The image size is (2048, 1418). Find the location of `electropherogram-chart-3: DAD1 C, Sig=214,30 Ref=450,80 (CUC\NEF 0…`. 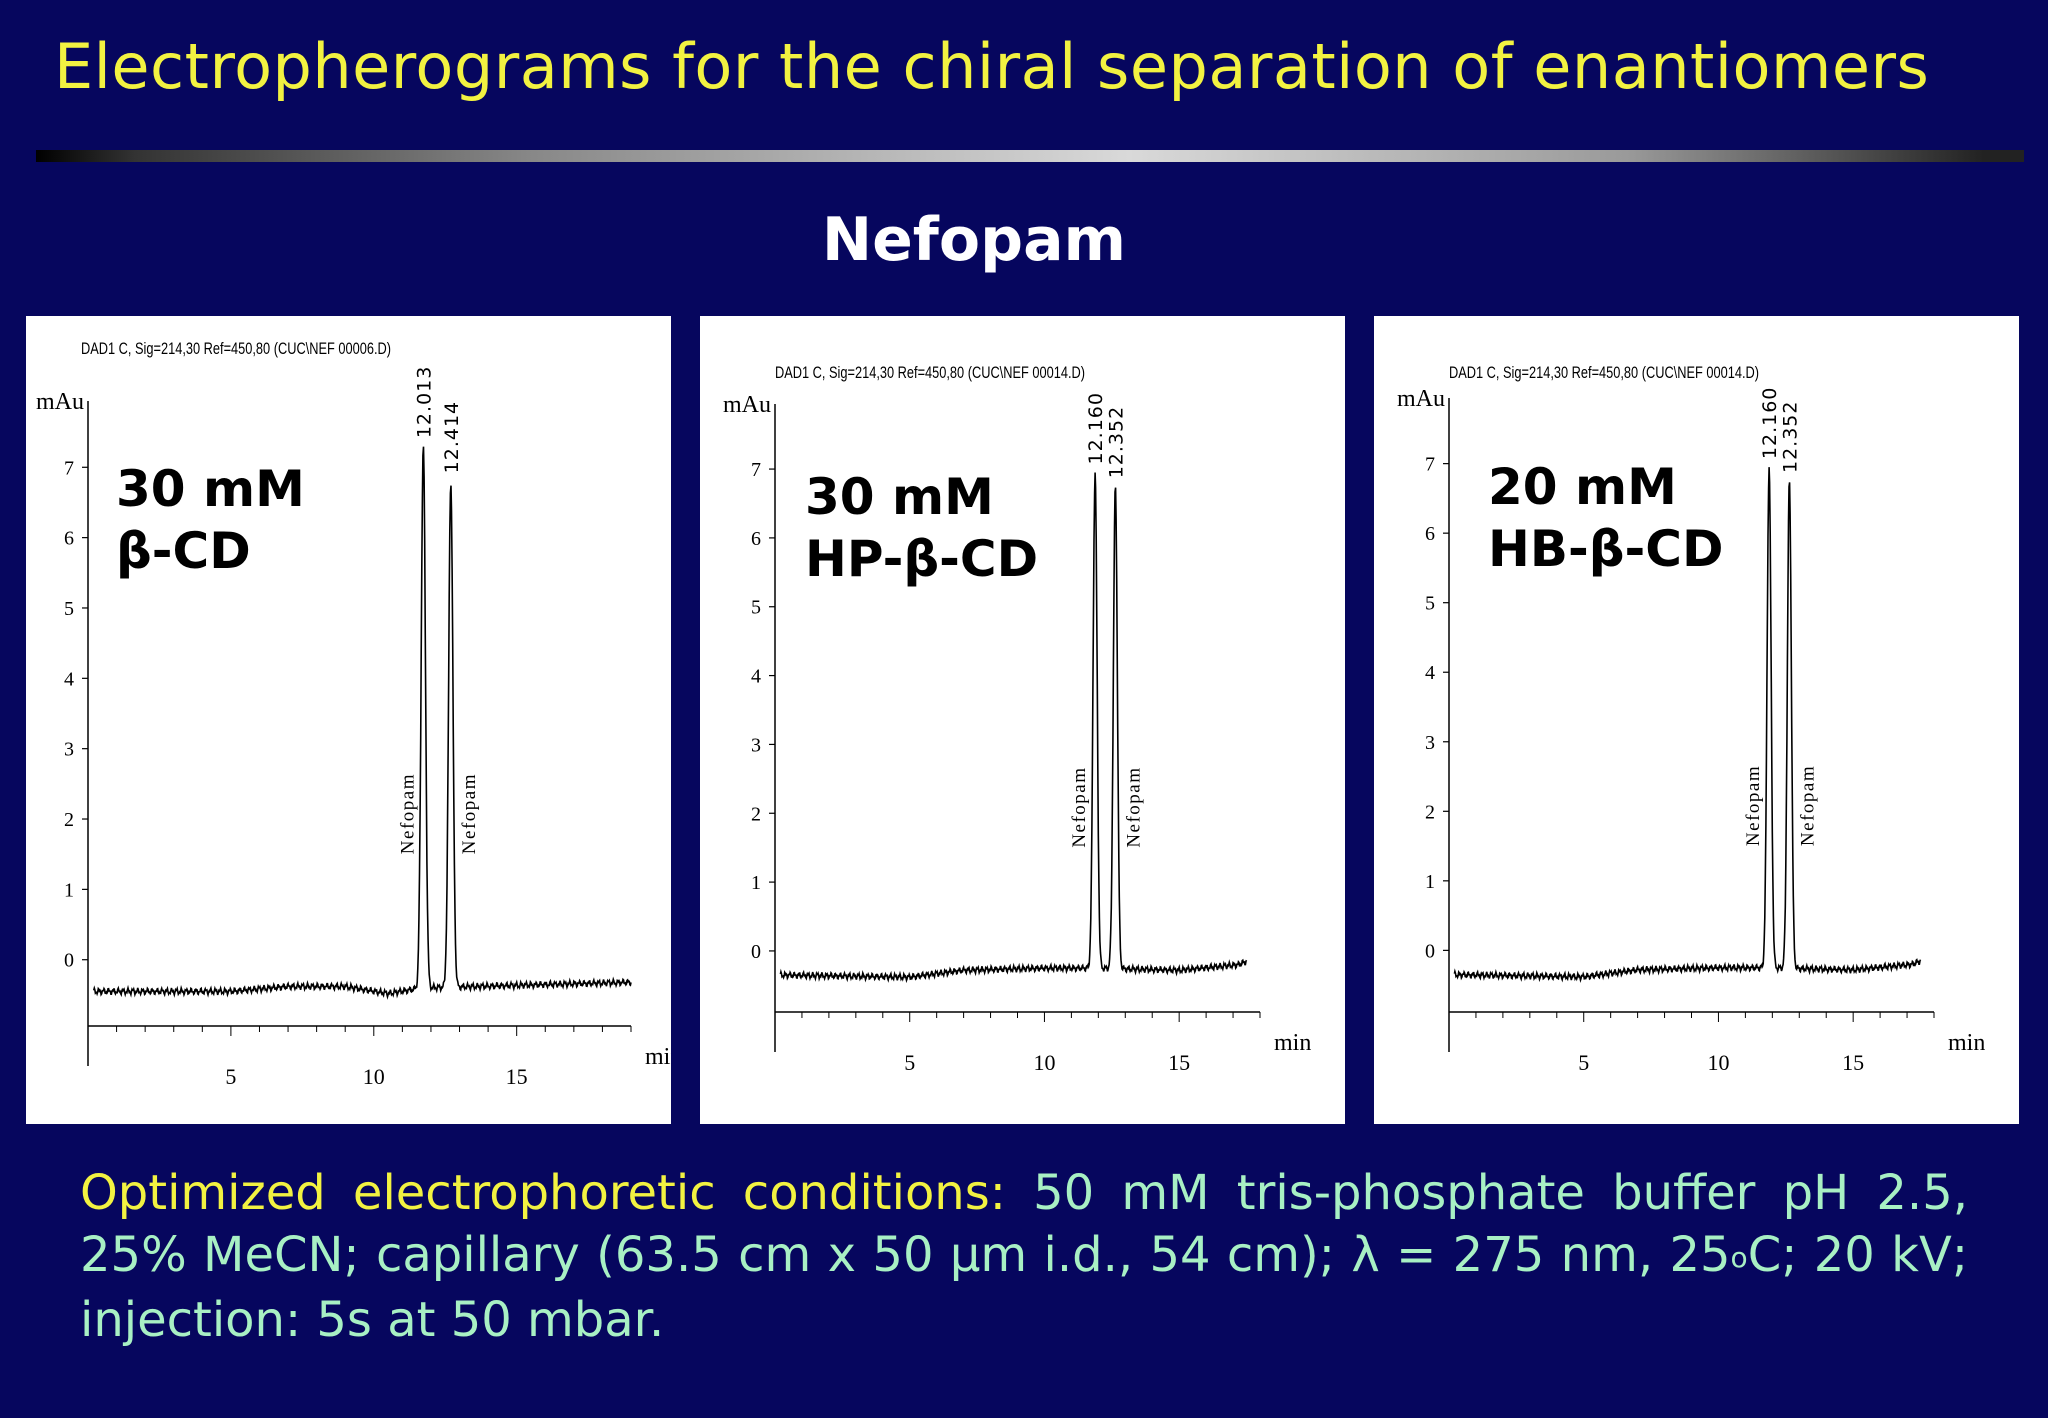

electropherogram-chart-3: DAD1 C, Sig=214,30 Ref=450,80 (CUC\NEF 0… is located at coordinates (1691, 719).